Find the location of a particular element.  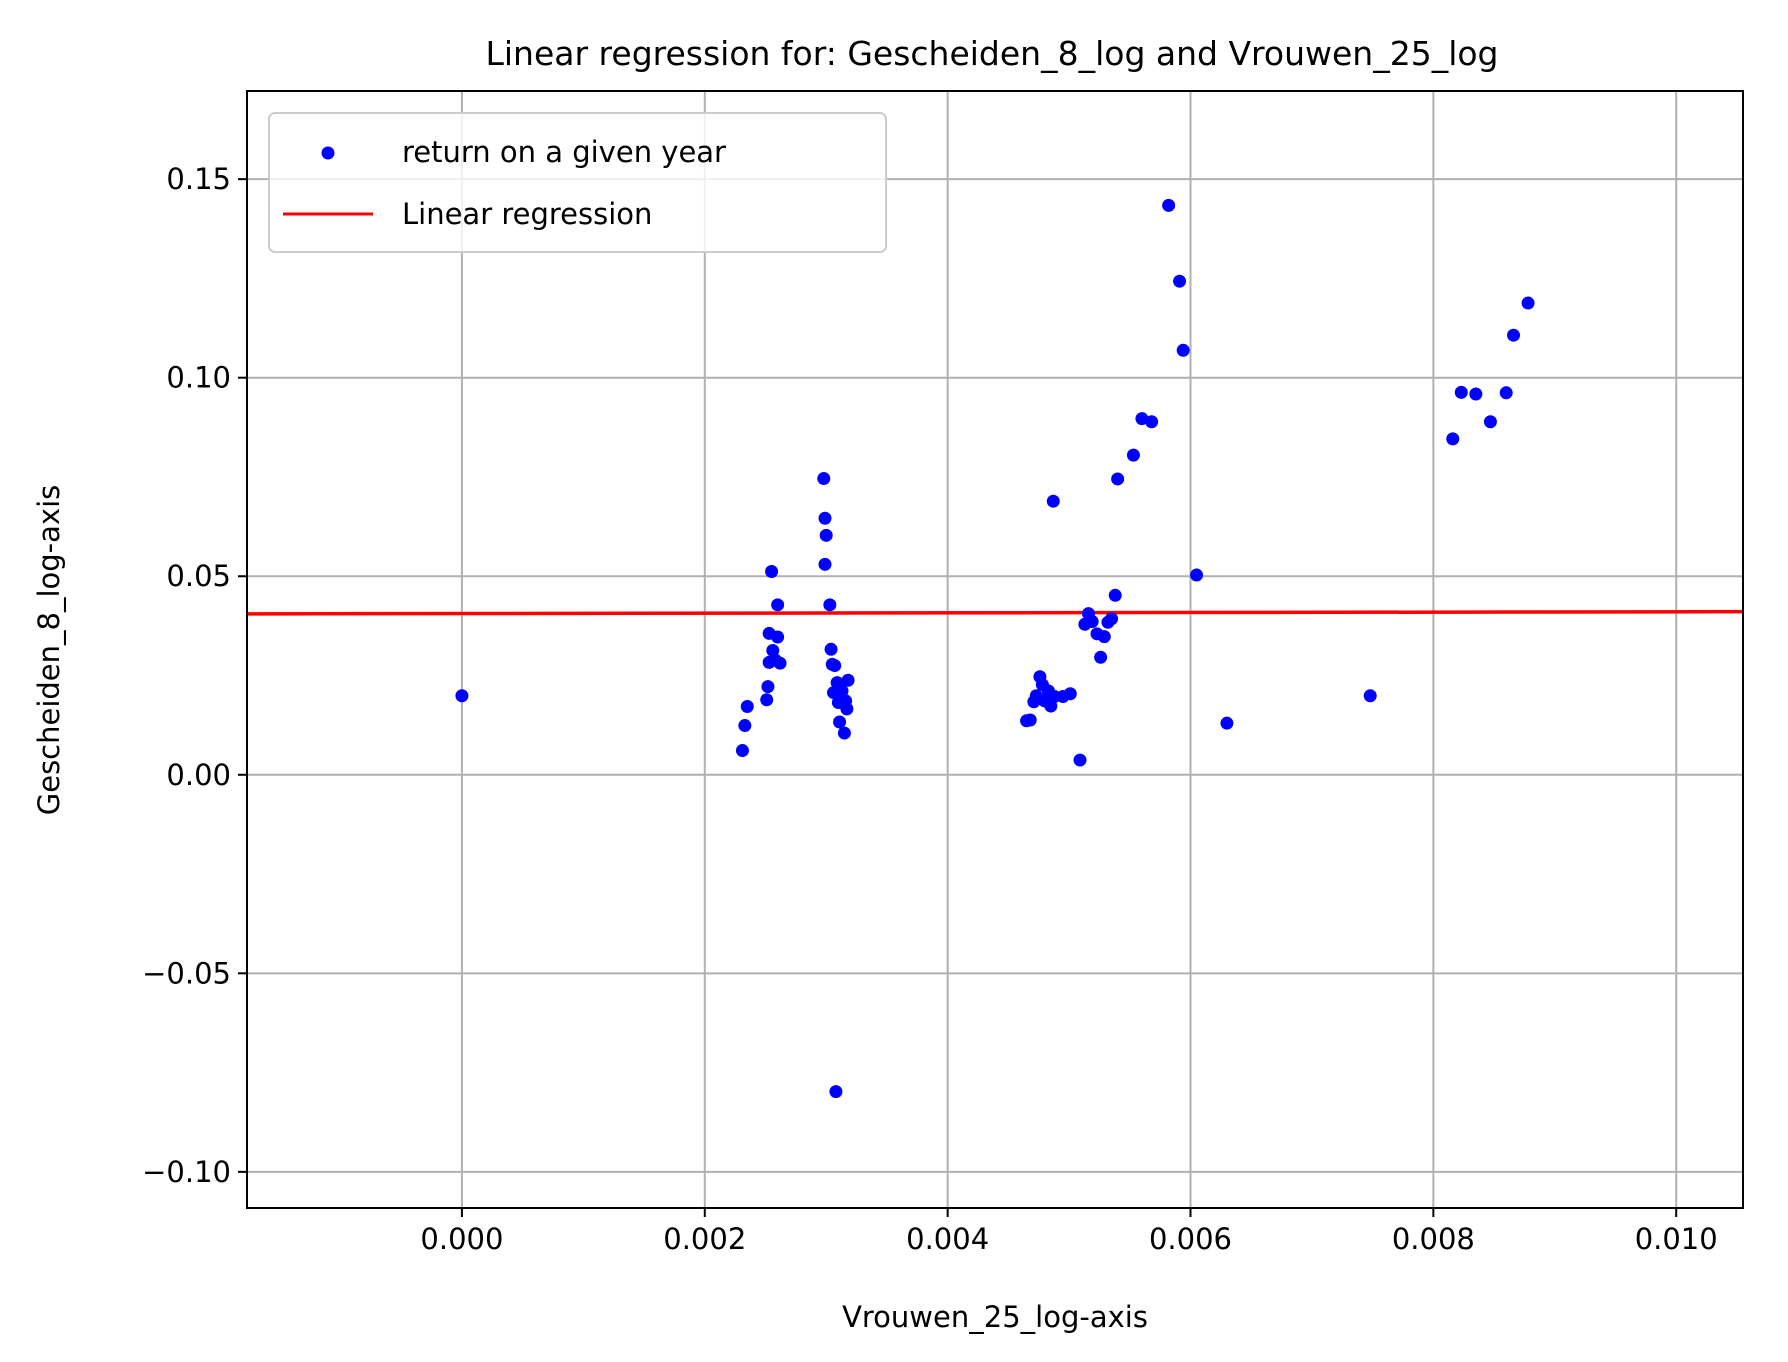

y-tick-label: 0.05 is located at coordinates (198, 576).